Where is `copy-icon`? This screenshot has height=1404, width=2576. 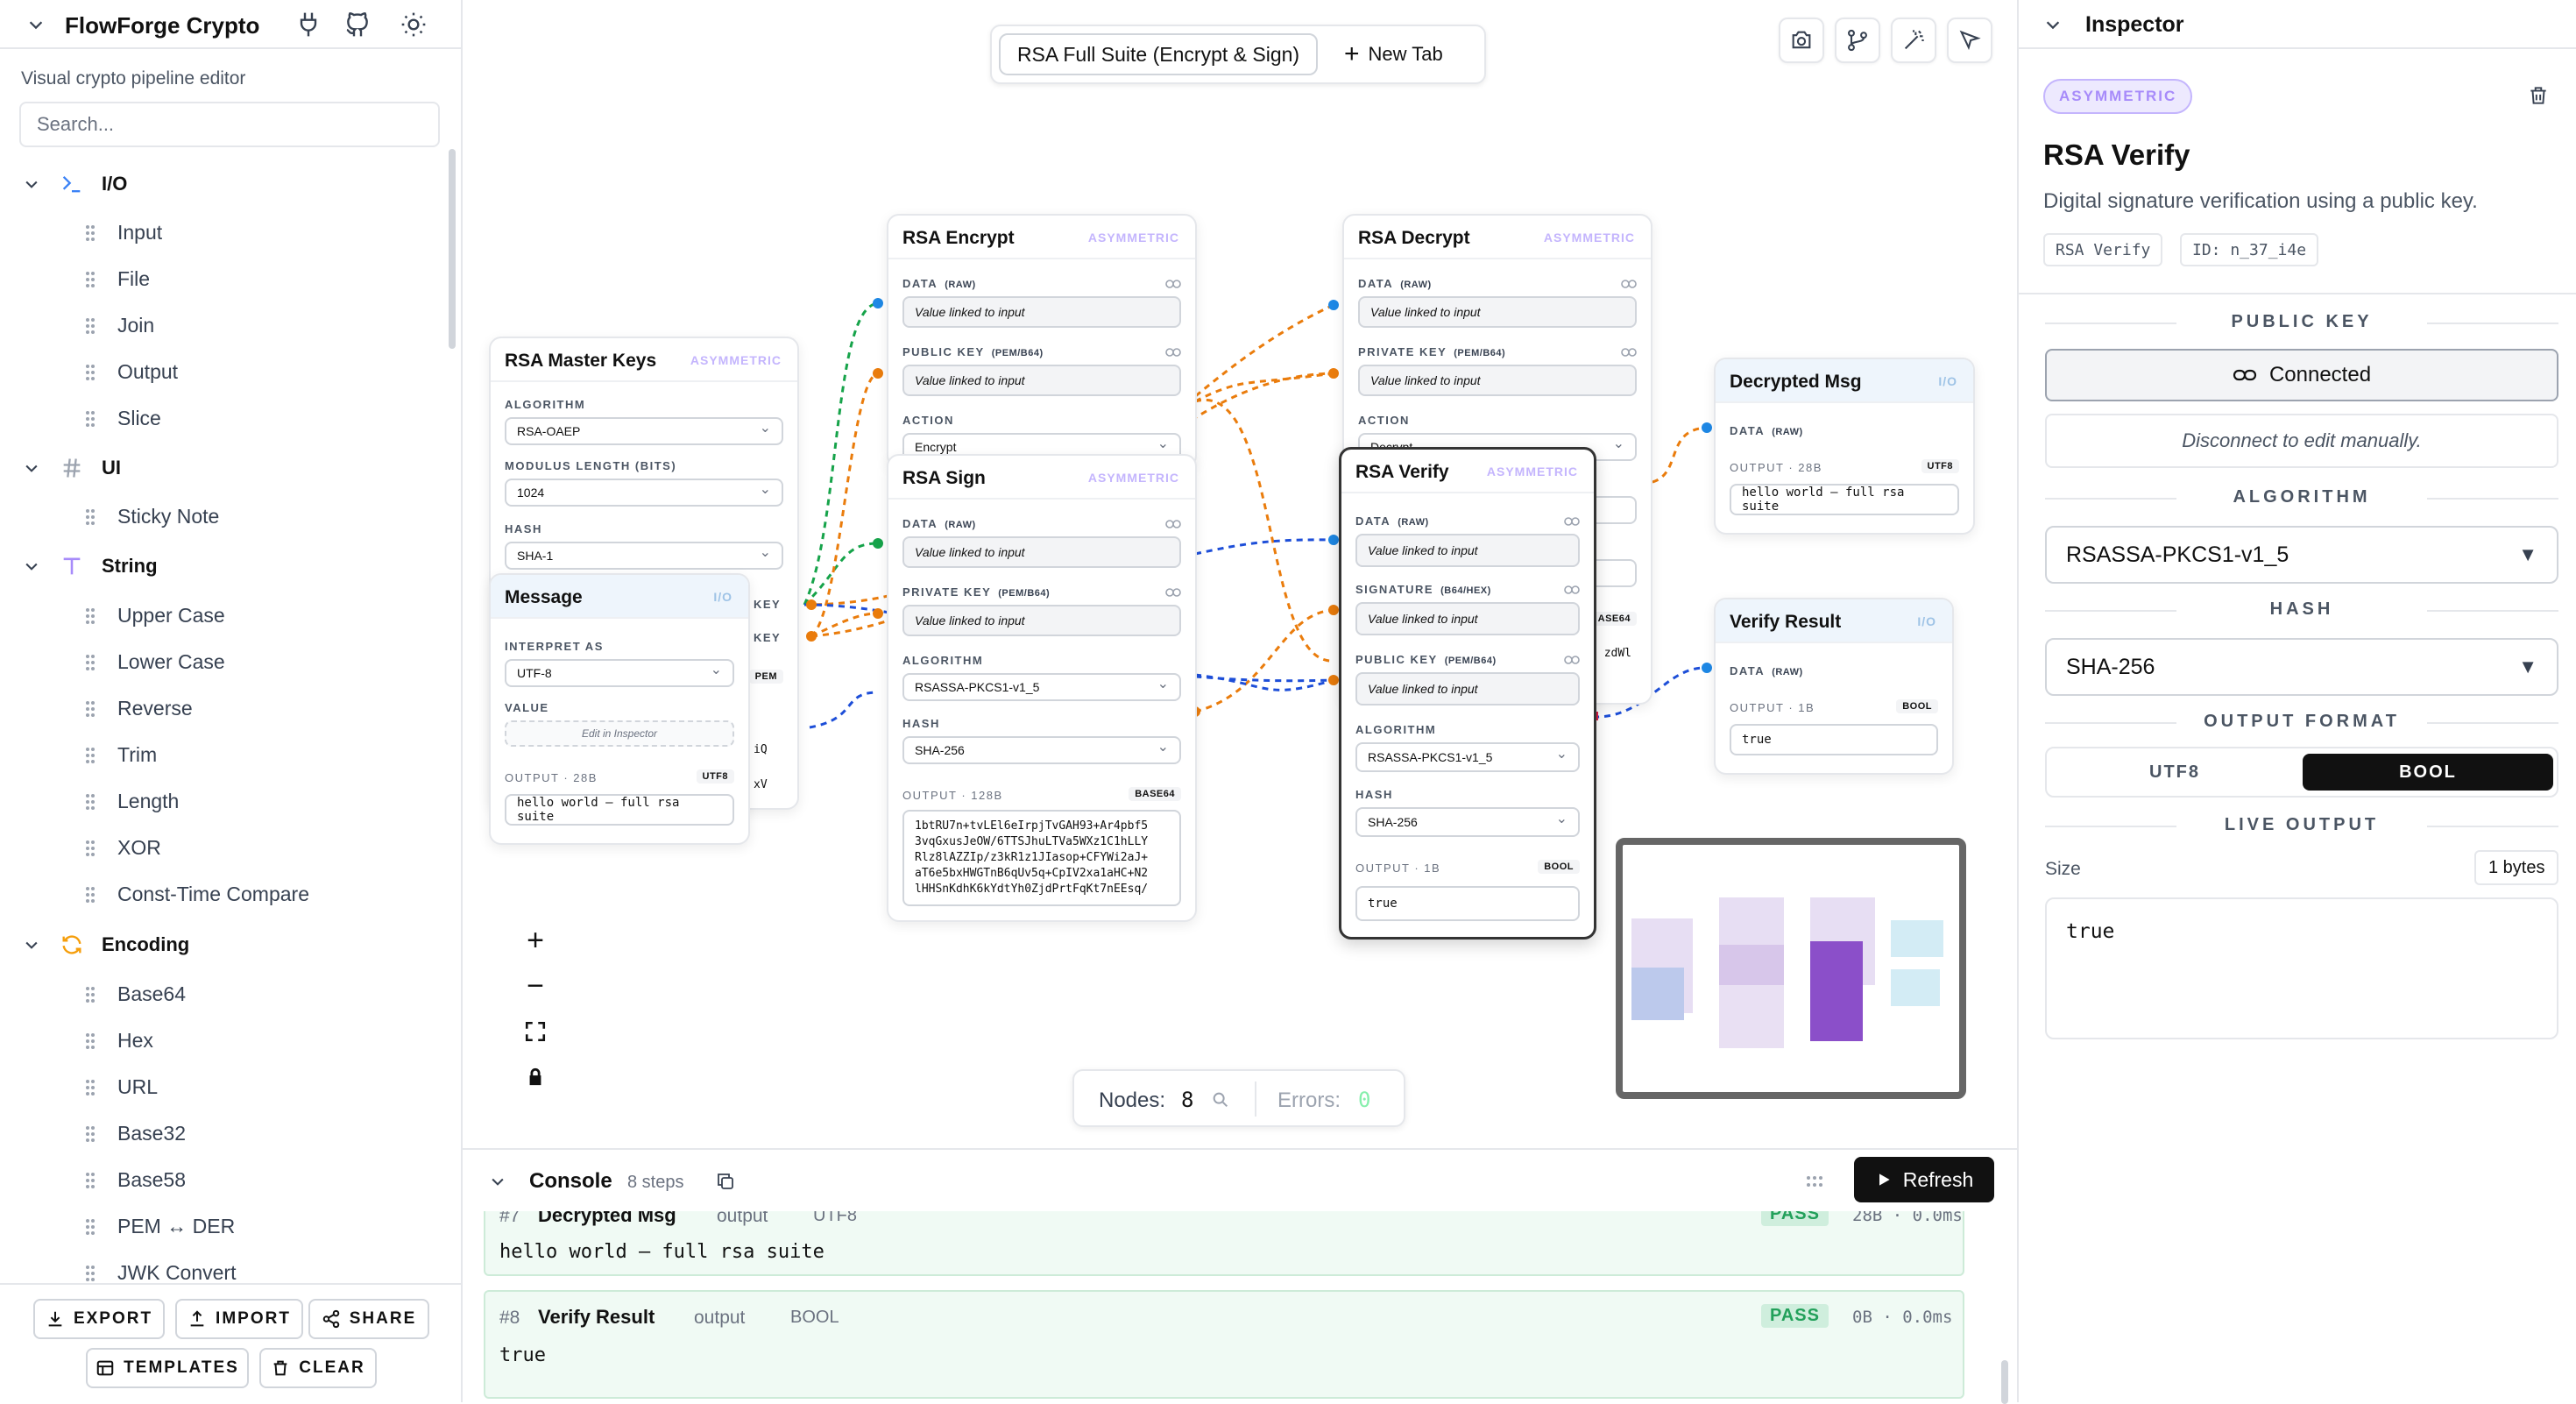 copy-icon is located at coordinates (725, 1181).